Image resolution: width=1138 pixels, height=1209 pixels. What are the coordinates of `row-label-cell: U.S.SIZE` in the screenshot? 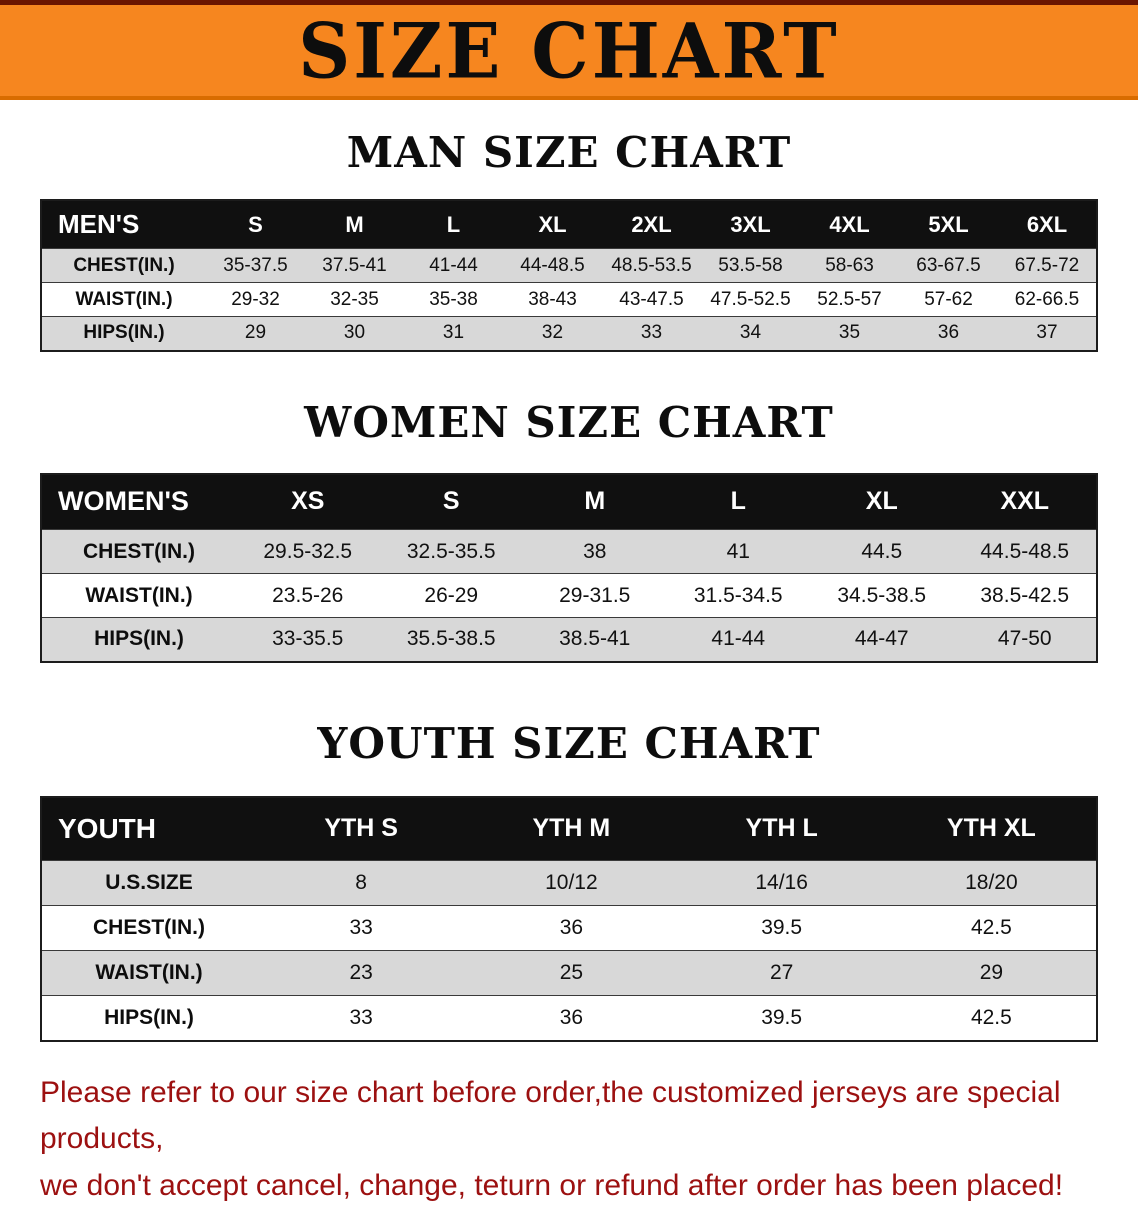 It's located at (148, 883).